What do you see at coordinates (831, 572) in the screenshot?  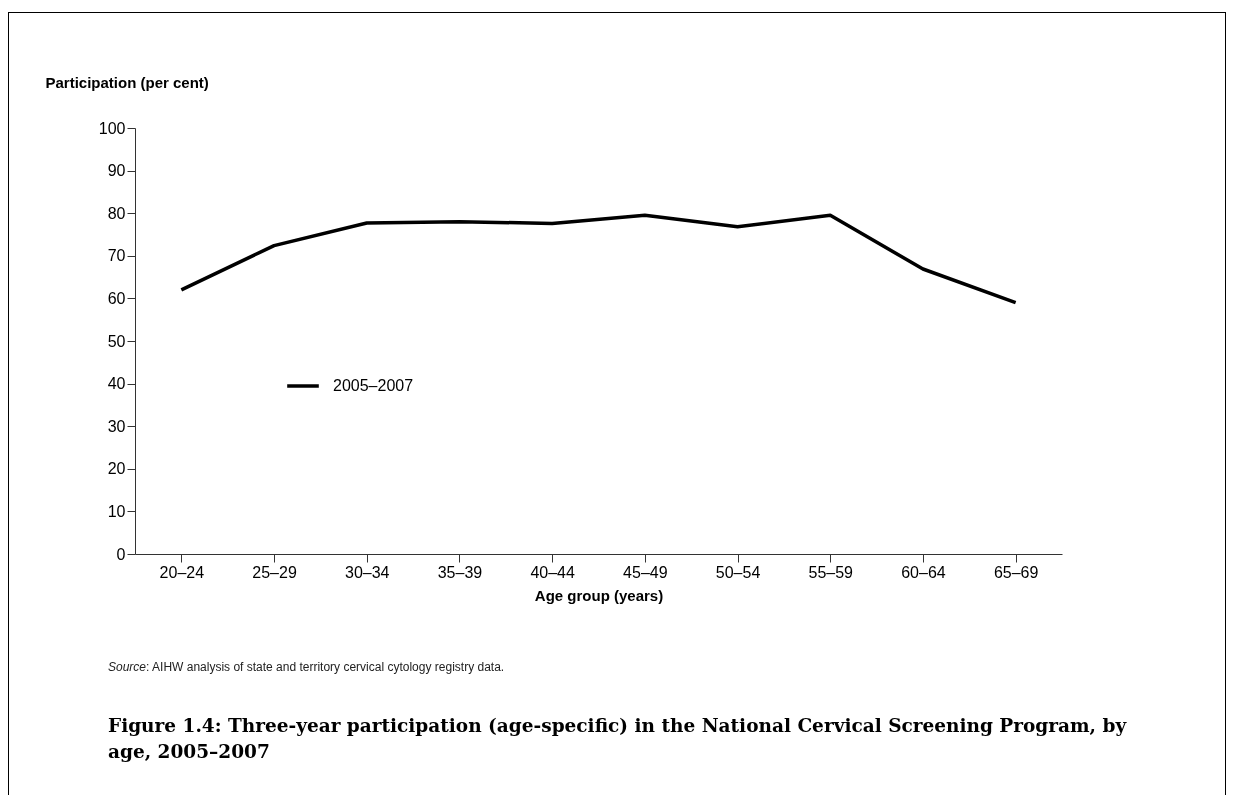 I see `x-tick-label: 55–59` at bounding box center [831, 572].